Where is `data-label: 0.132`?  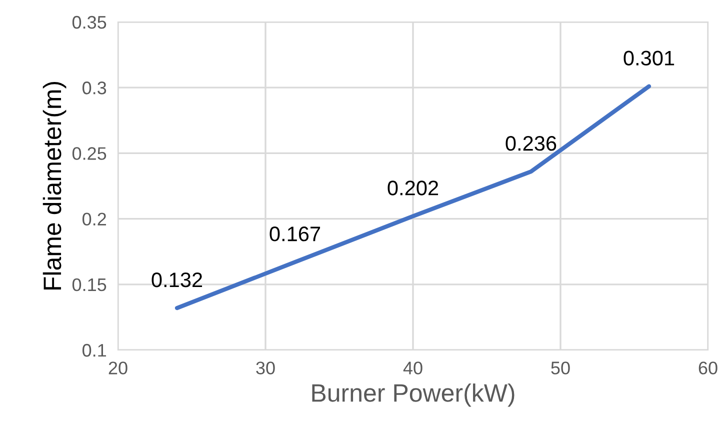
data-label: 0.132 is located at coordinates (177, 280).